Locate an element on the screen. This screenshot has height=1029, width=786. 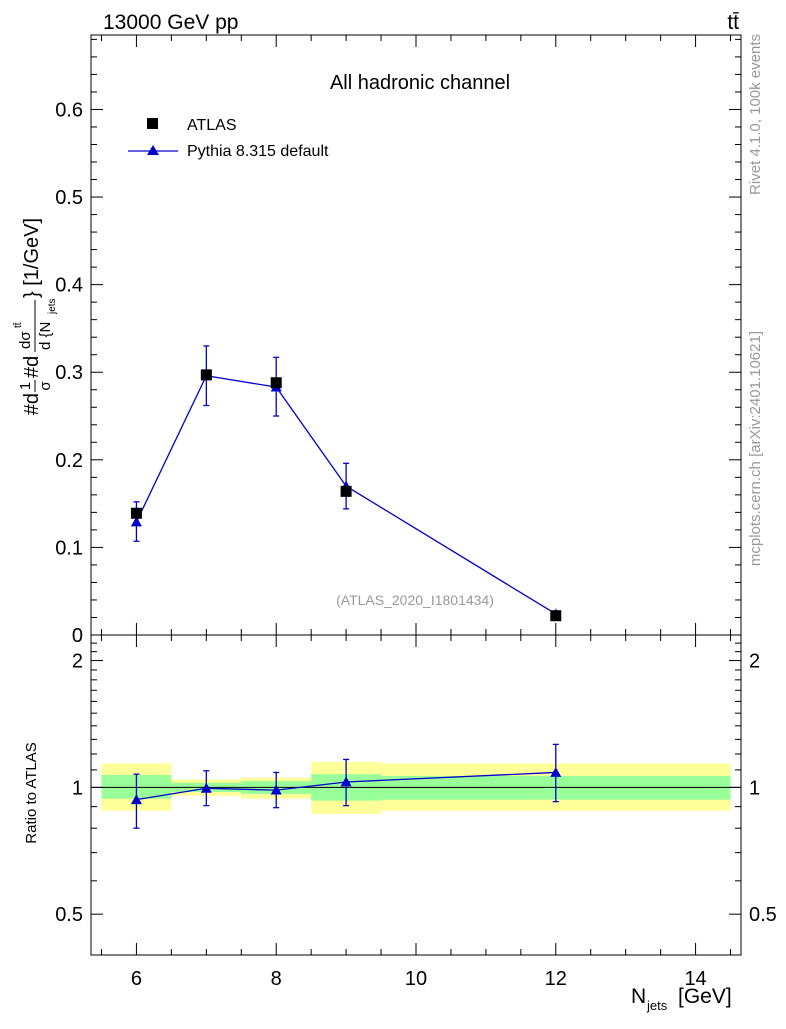
ylabel-frac1-num: 1 is located at coordinates (25, 386).